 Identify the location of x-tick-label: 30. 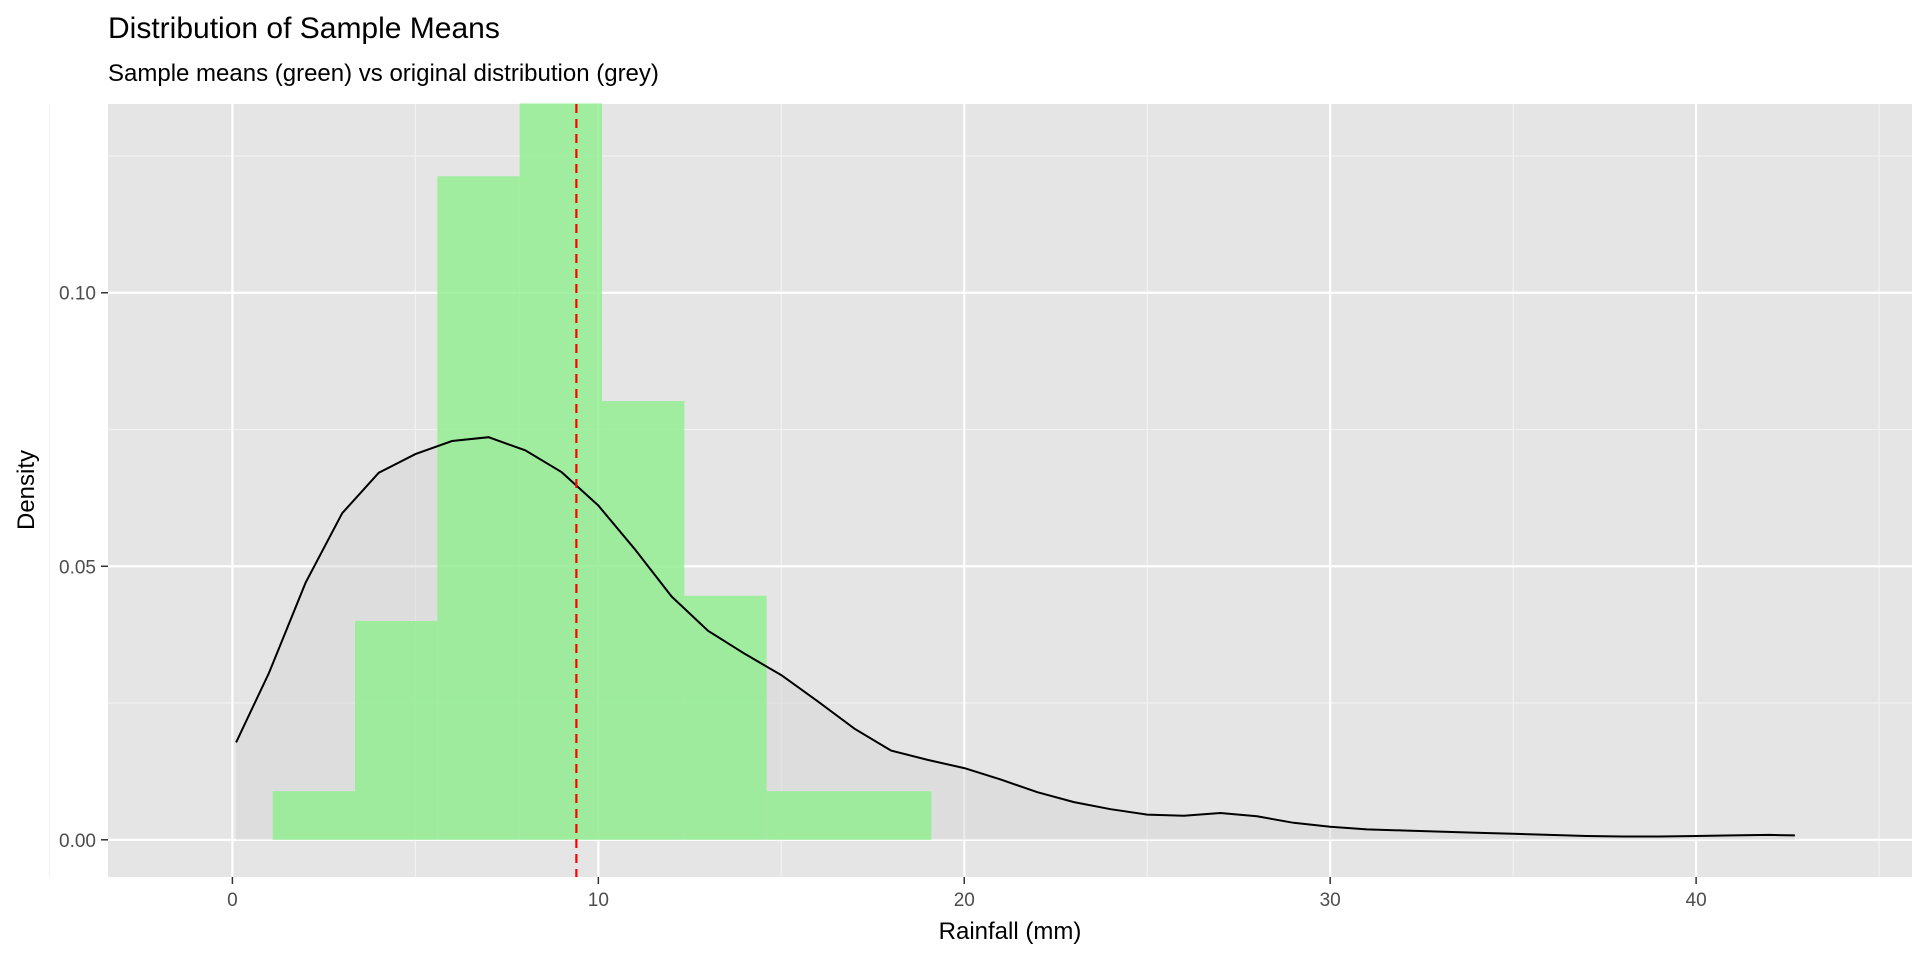
(1330, 900).